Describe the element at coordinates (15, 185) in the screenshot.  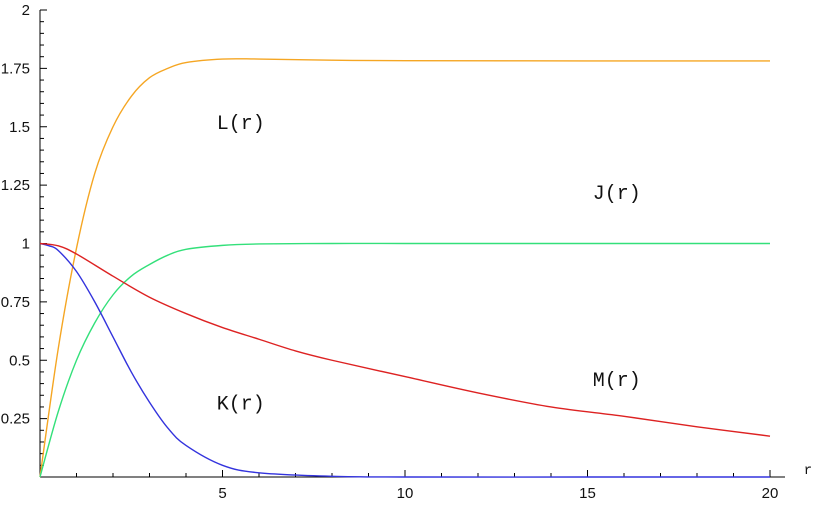
I see `y-tick-label: 1.25` at that location.